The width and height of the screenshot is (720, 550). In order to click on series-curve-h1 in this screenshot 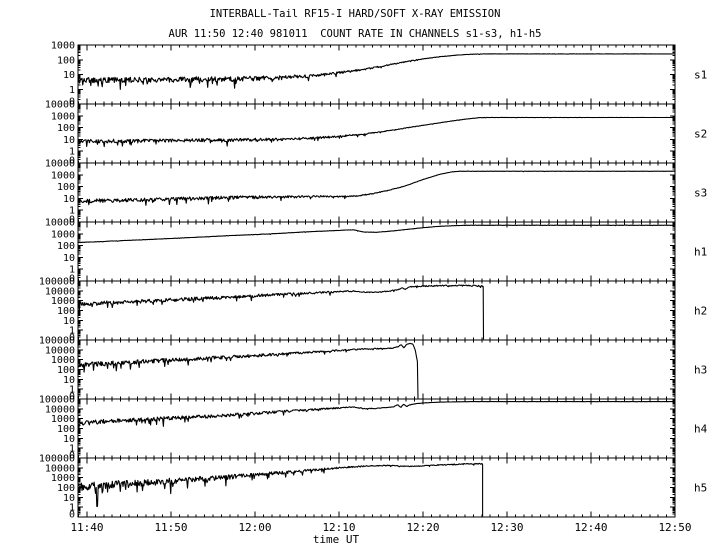, I will do `click(376, 234)`.